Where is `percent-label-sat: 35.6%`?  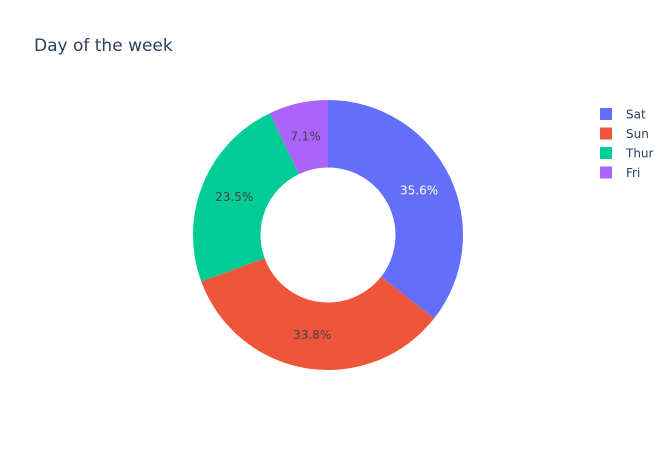 percent-label-sat: 35.6% is located at coordinates (419, 191).